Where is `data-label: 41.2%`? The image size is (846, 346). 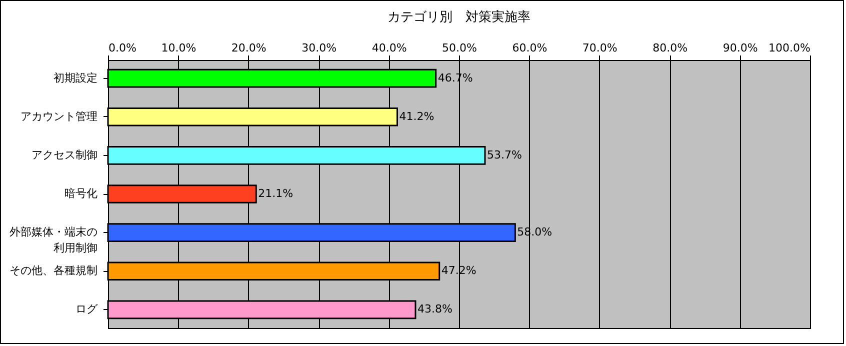 data-label: 41.2% is located at coordinates (416, 116).